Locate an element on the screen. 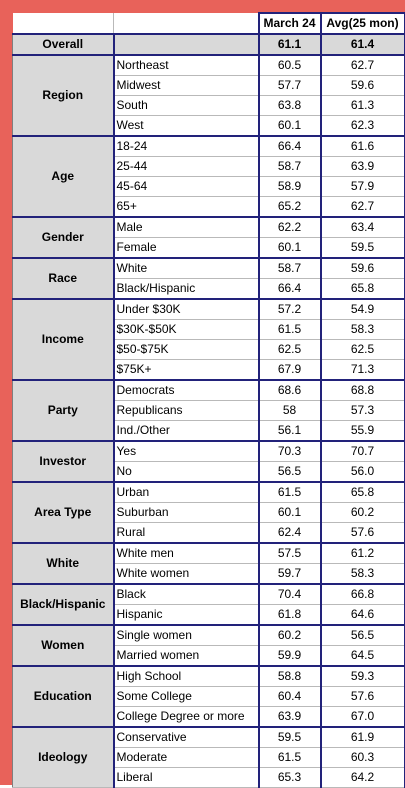 Image resolution: width=405 pixels, height=788 pixels. row-label: Urban is located at coordinates (185, 492).